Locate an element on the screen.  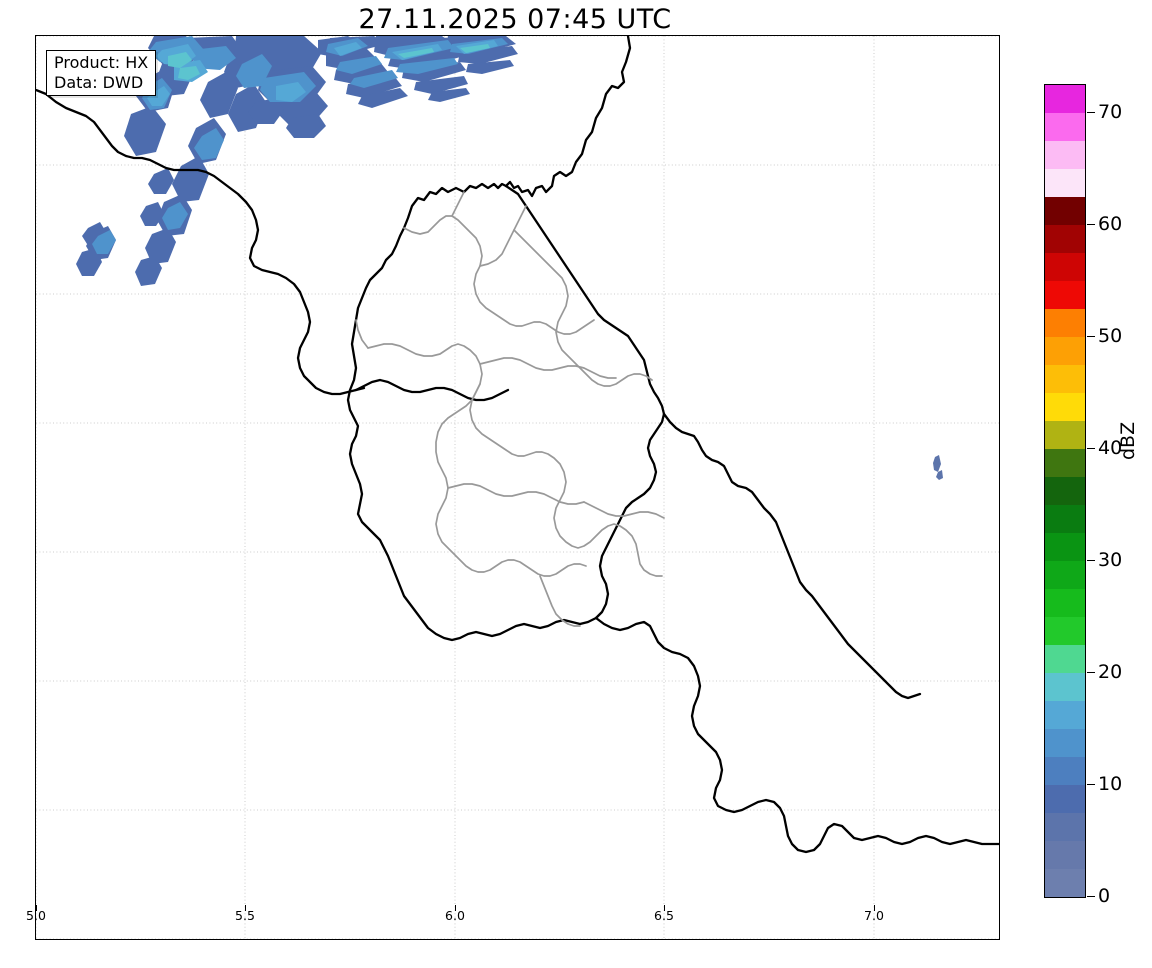
product-label: Product: HX is located at coordinates (101, 62).